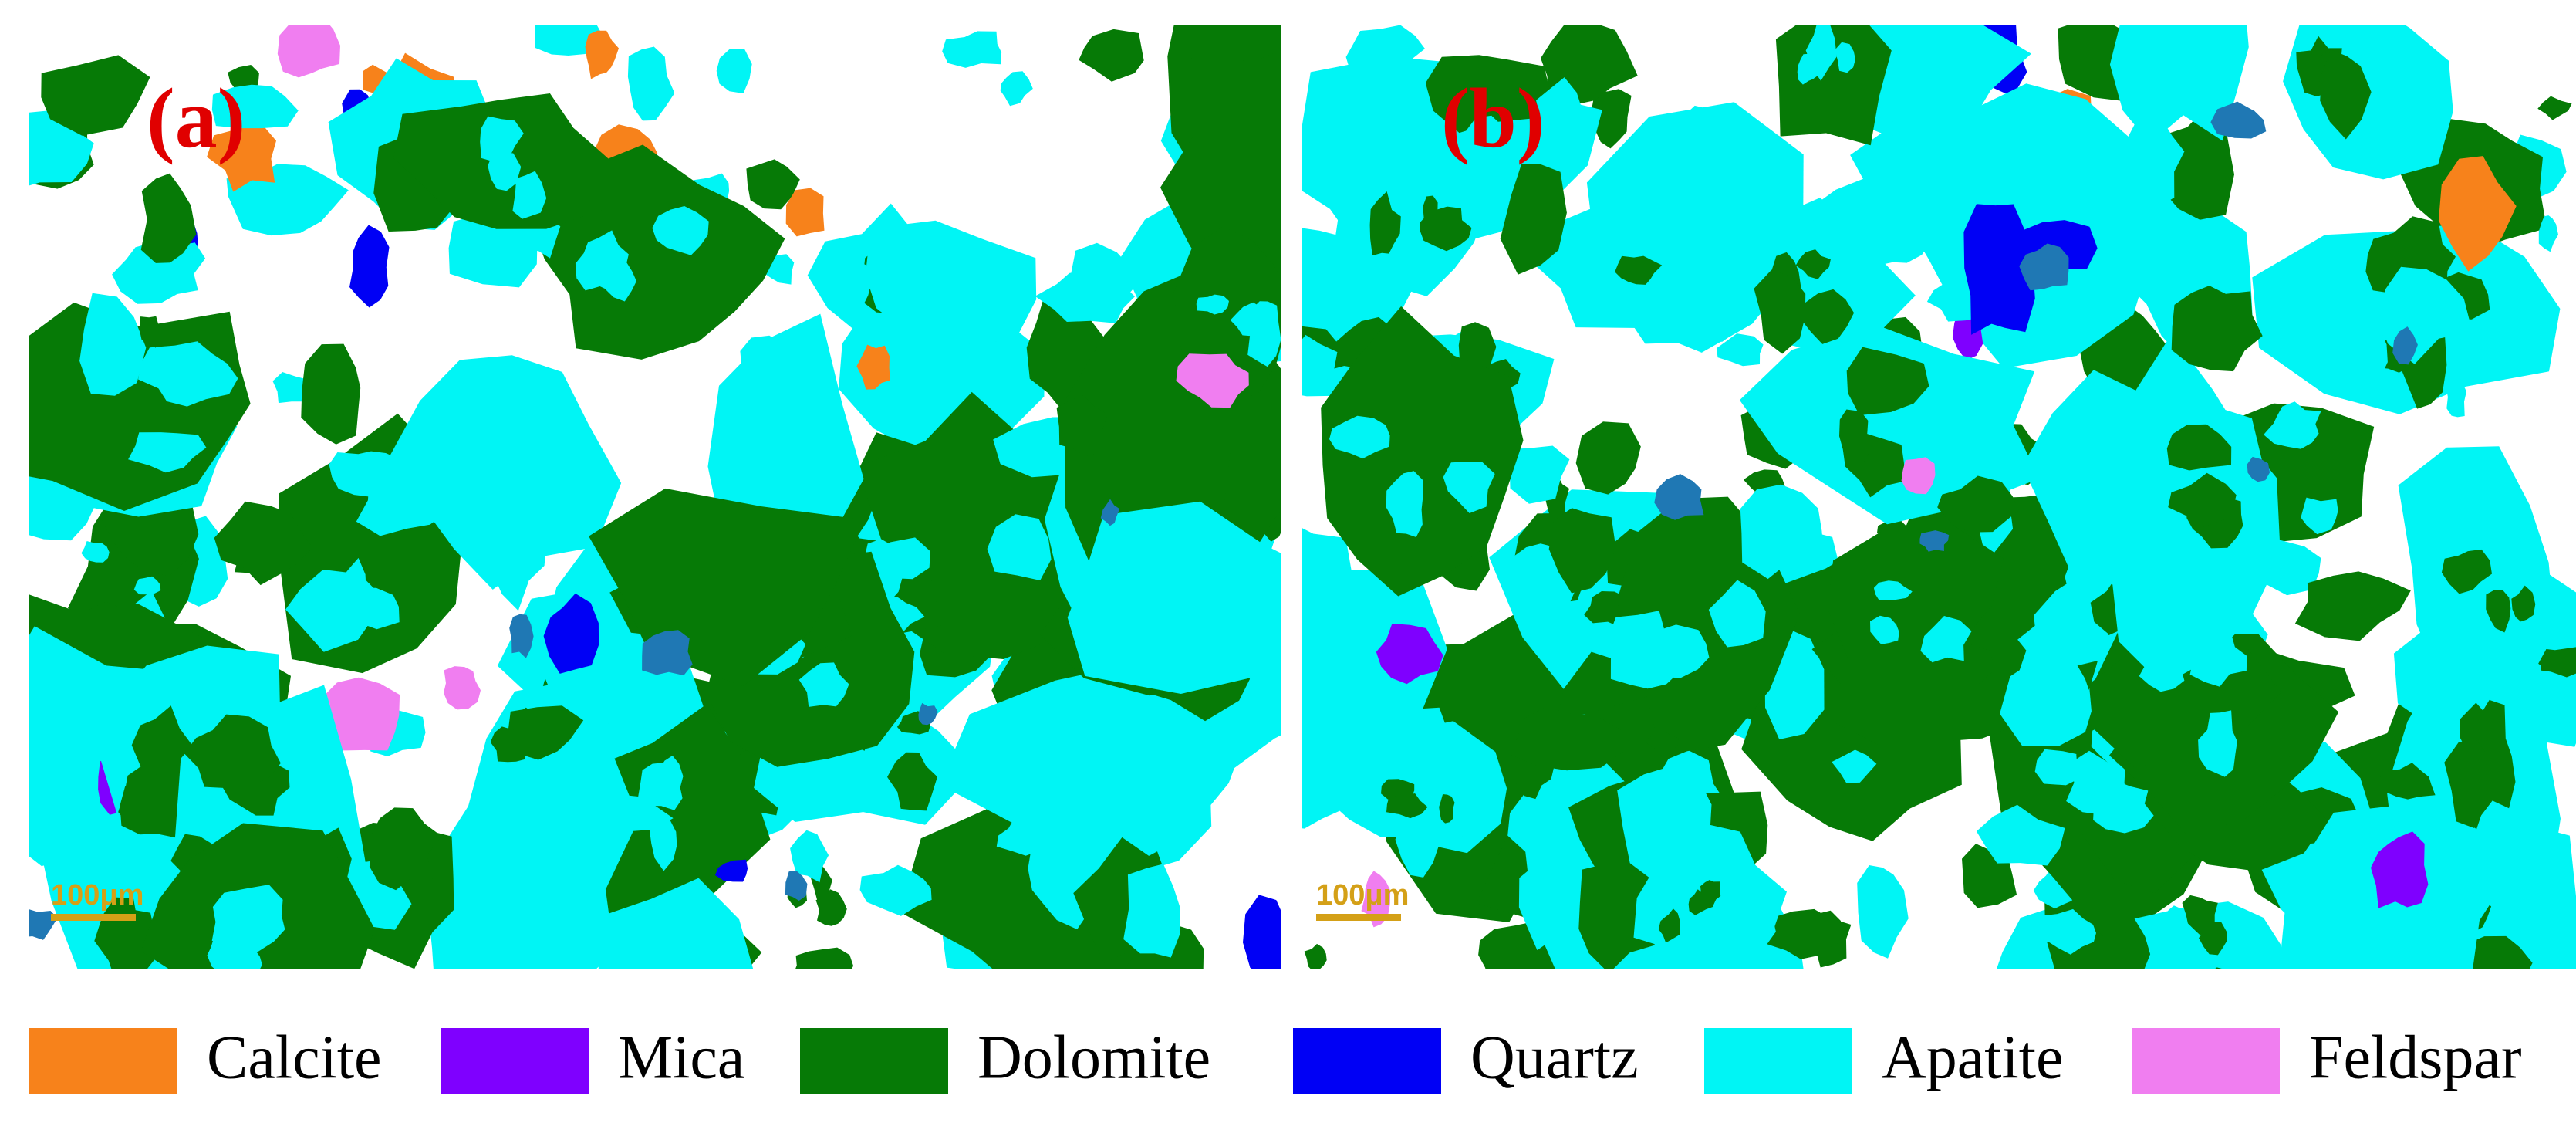  What do you see at coordinates (681, 1057) in the screenshot?
I see `legend-label: Mica` at bounding box center [681, 1057].